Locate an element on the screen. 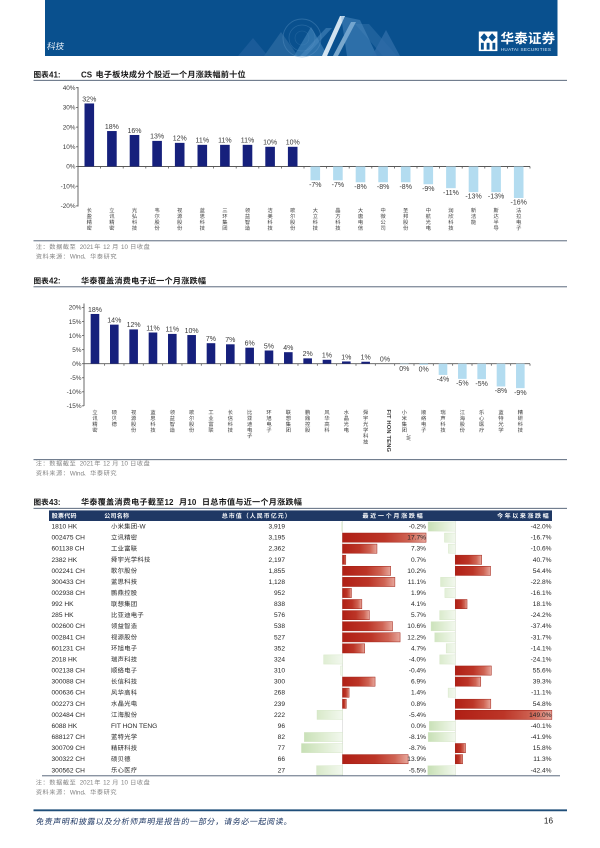  svg-text: 4% is located at coordinates (288, 348).